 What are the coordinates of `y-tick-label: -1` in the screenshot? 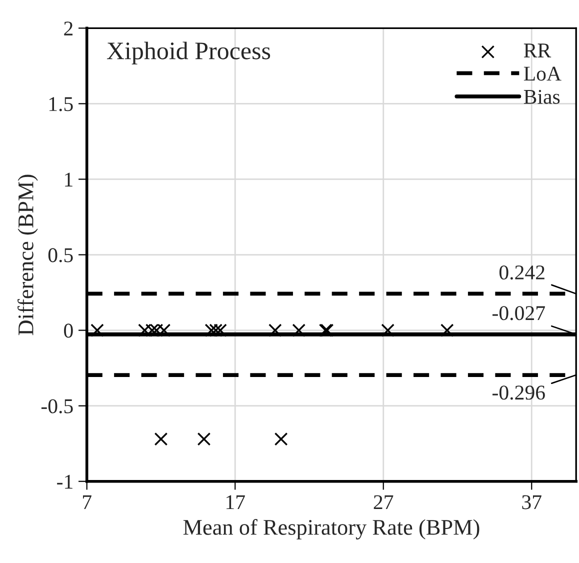 It's located at (64, 481).